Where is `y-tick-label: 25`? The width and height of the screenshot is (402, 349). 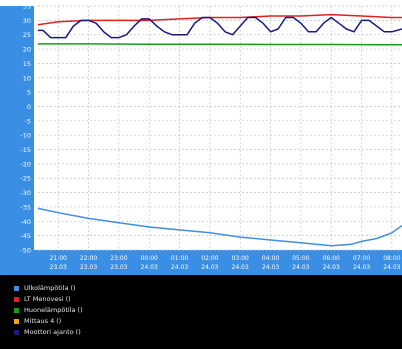 y-tick-label: 25 is located at coordinates (27, 35).